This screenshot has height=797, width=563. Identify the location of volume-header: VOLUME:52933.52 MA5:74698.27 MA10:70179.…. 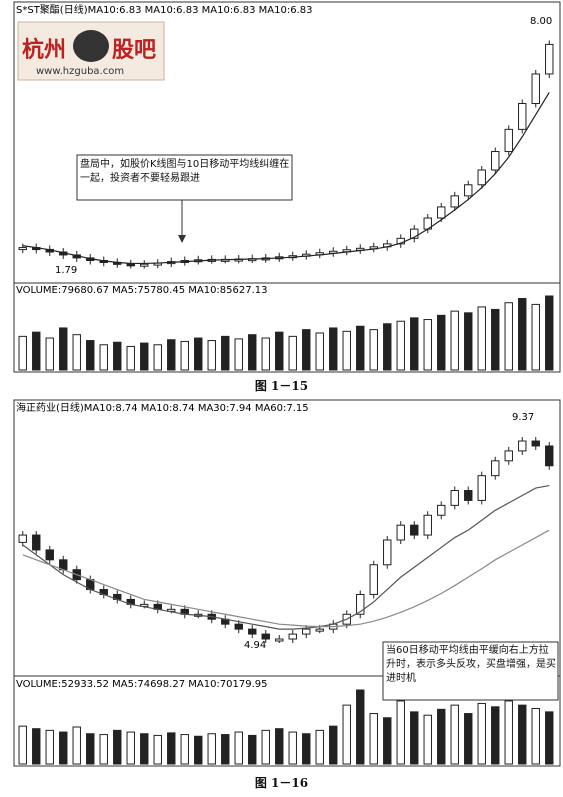
(142, 684).